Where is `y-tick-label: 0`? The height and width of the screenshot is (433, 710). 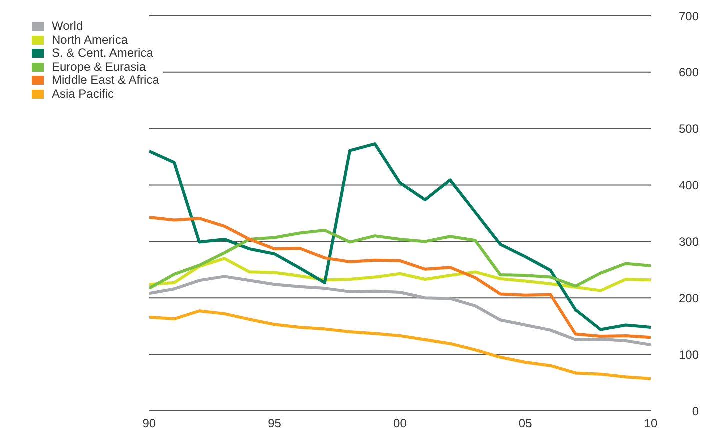
y-tick-label: 0 is located at coordinates (696, 411).